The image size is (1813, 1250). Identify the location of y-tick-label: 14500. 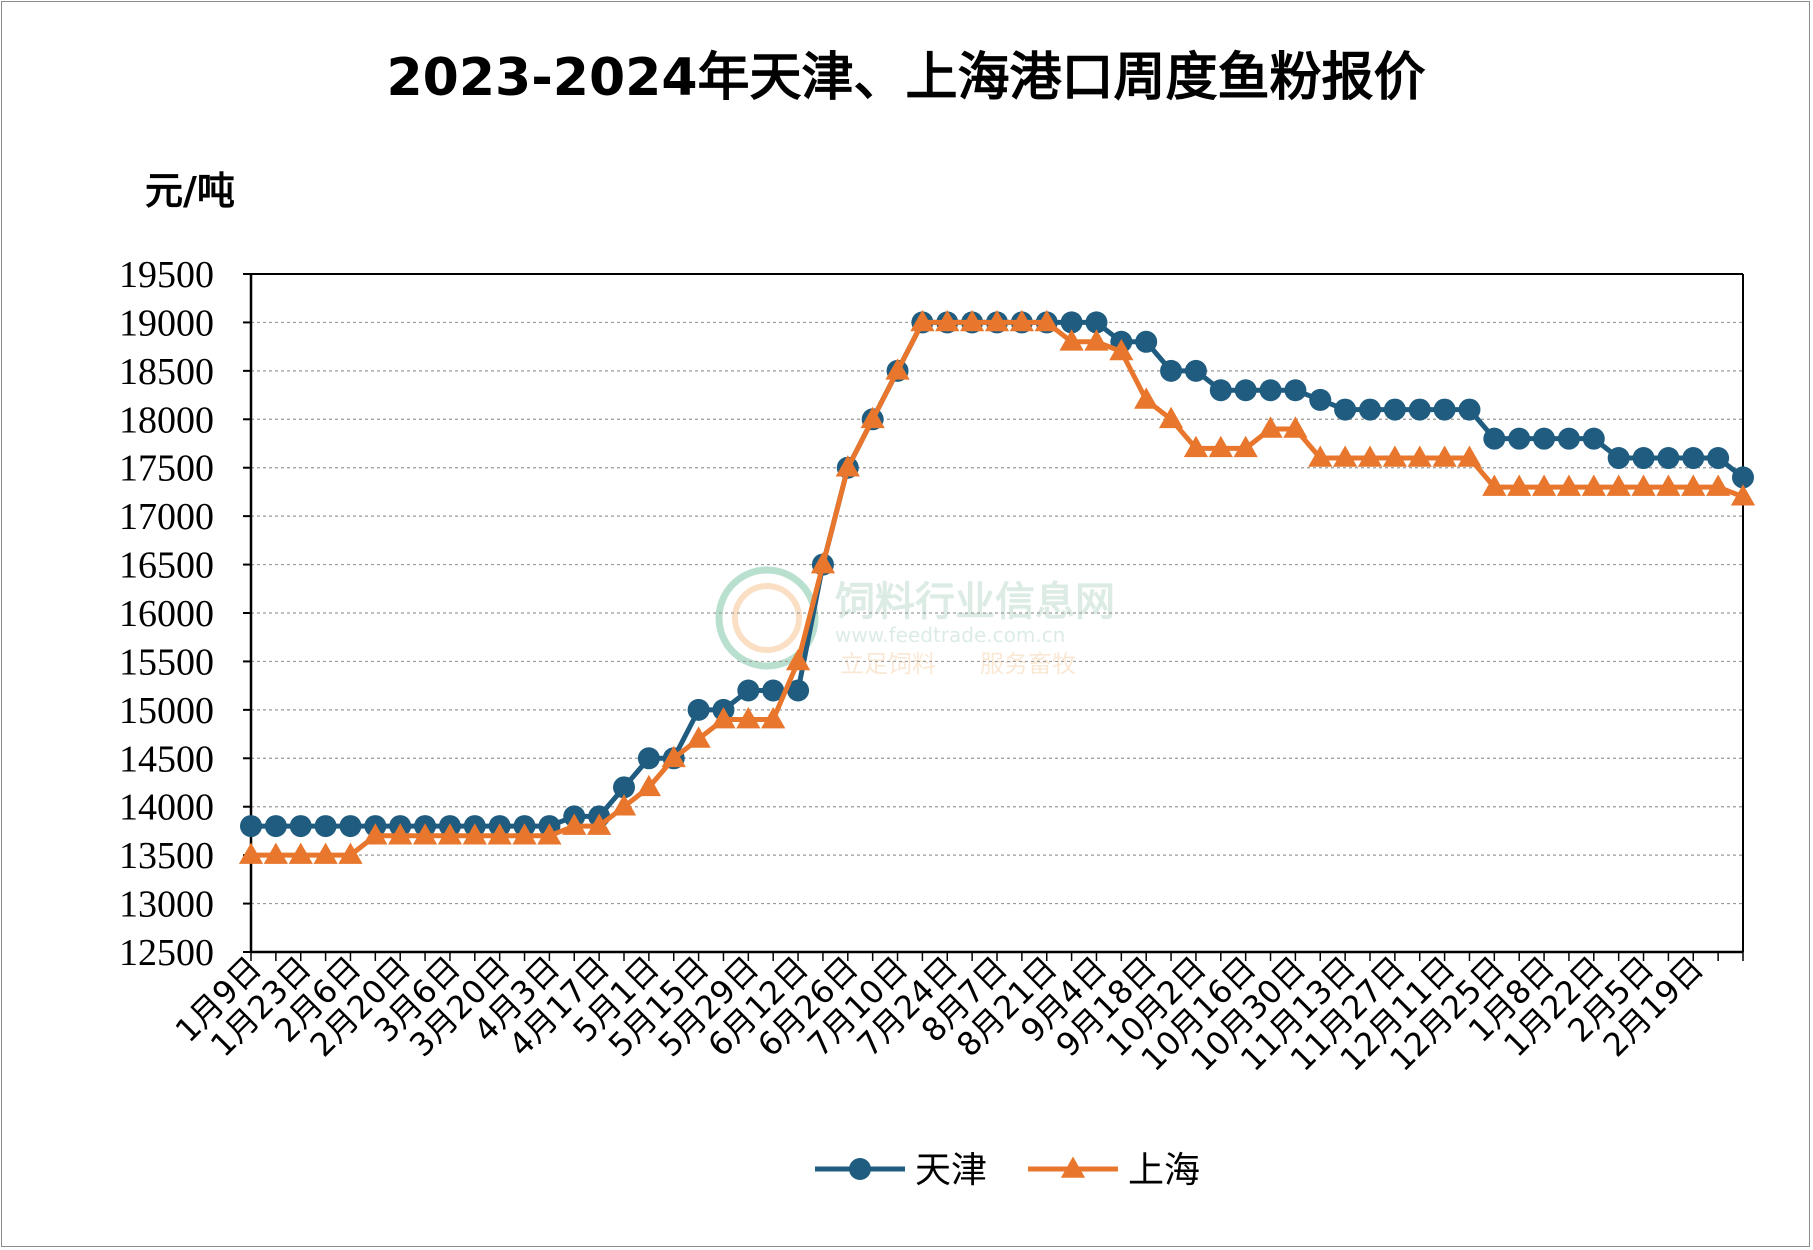
(166, 759).